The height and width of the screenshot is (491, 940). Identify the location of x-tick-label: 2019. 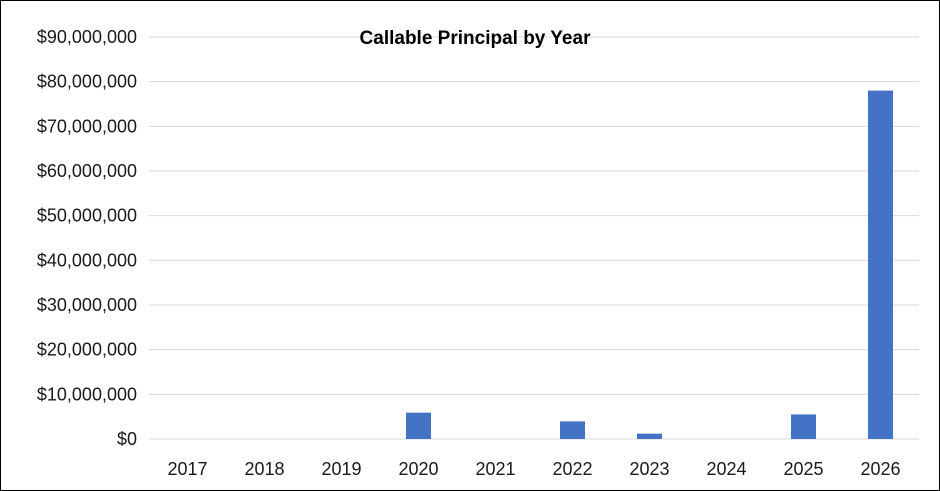
(341, 469).